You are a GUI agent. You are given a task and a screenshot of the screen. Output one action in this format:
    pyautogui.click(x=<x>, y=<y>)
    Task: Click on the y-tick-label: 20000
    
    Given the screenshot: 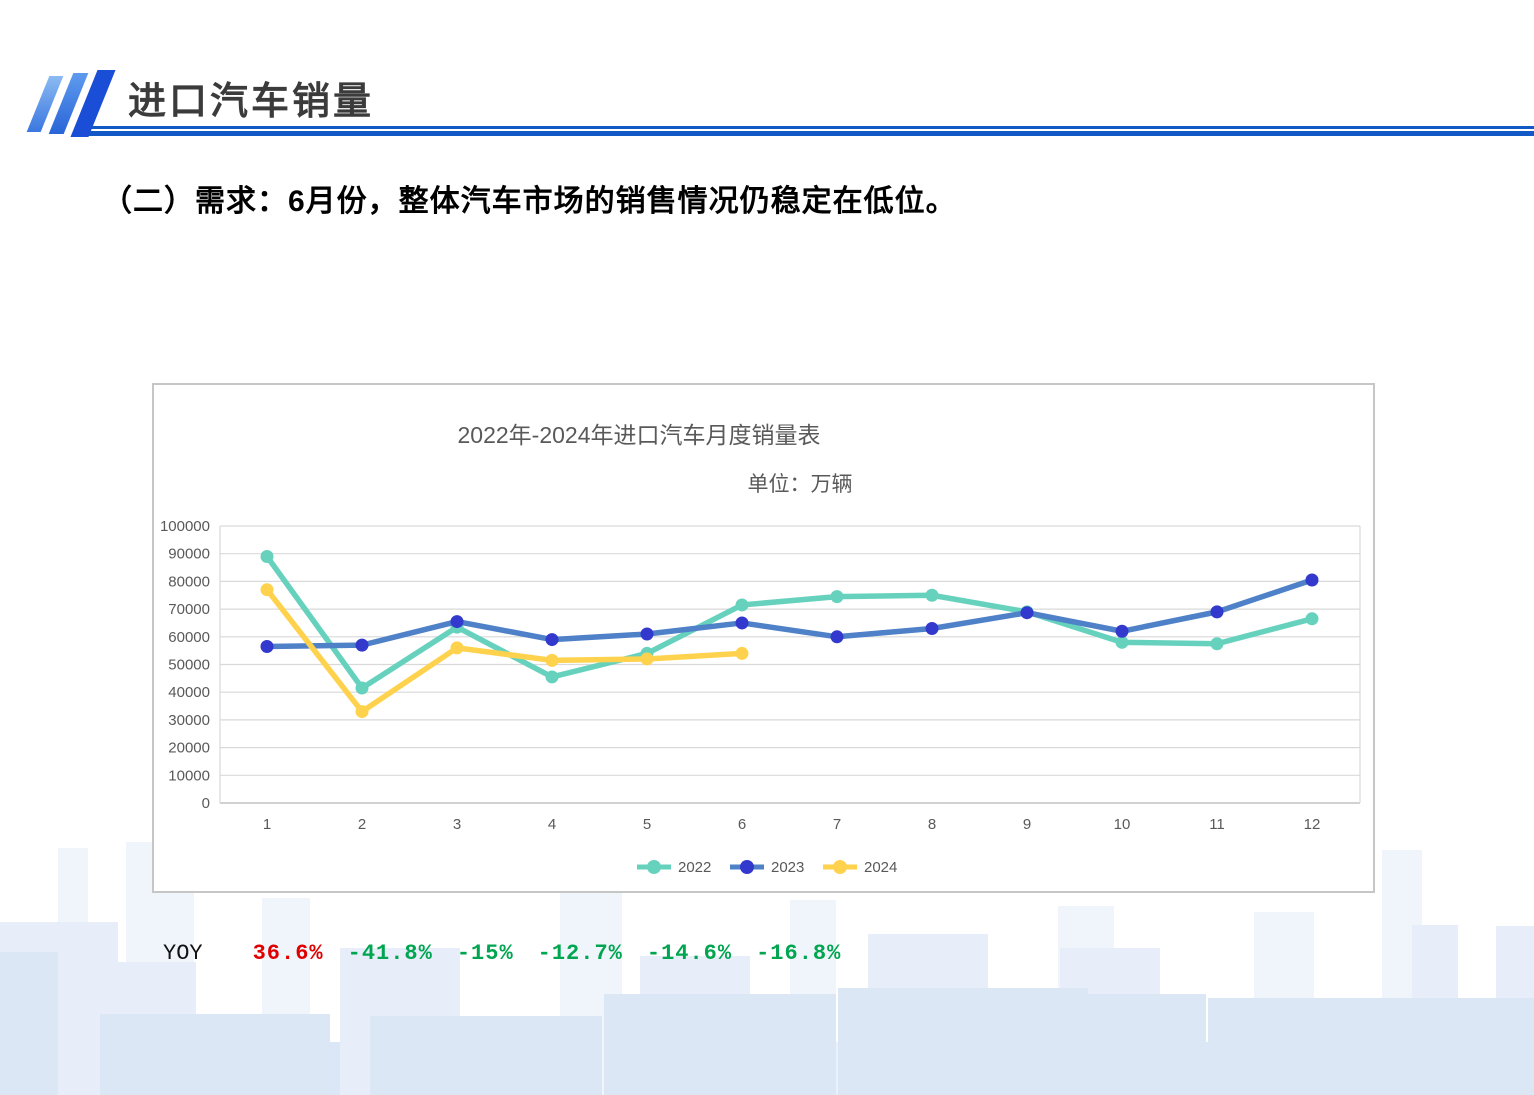 What is the action you would take?
    pyautogui.click(x=189, y=748)
    